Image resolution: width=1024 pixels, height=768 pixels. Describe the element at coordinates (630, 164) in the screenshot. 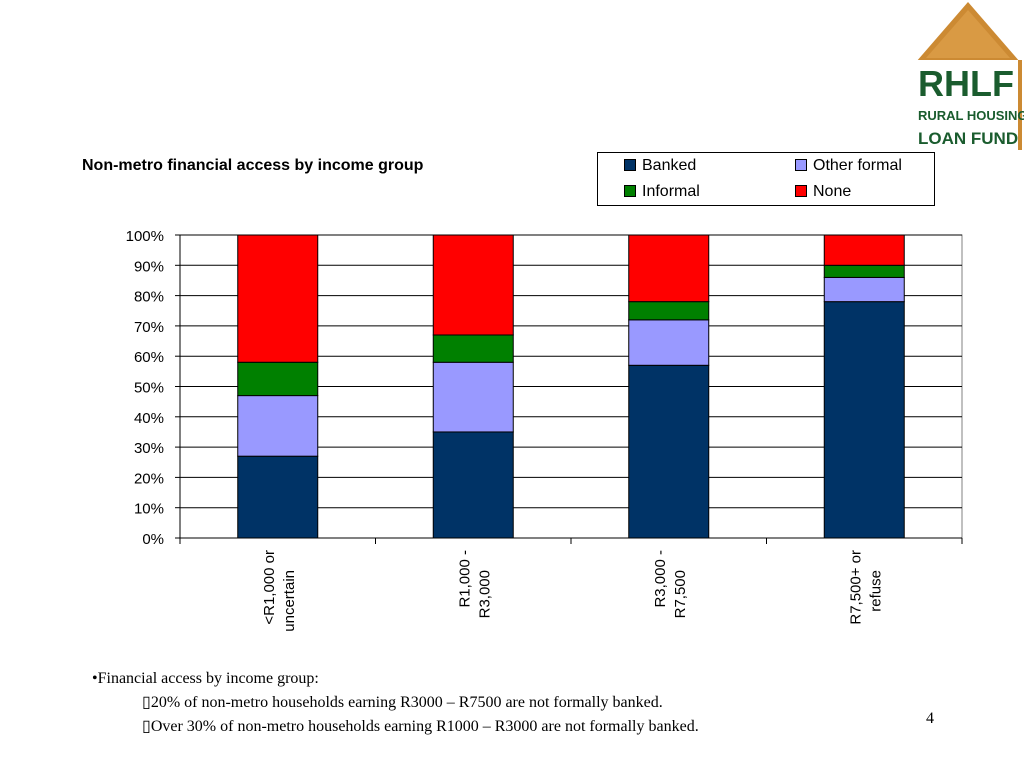

I see `legend-swatch-banked` at that location.